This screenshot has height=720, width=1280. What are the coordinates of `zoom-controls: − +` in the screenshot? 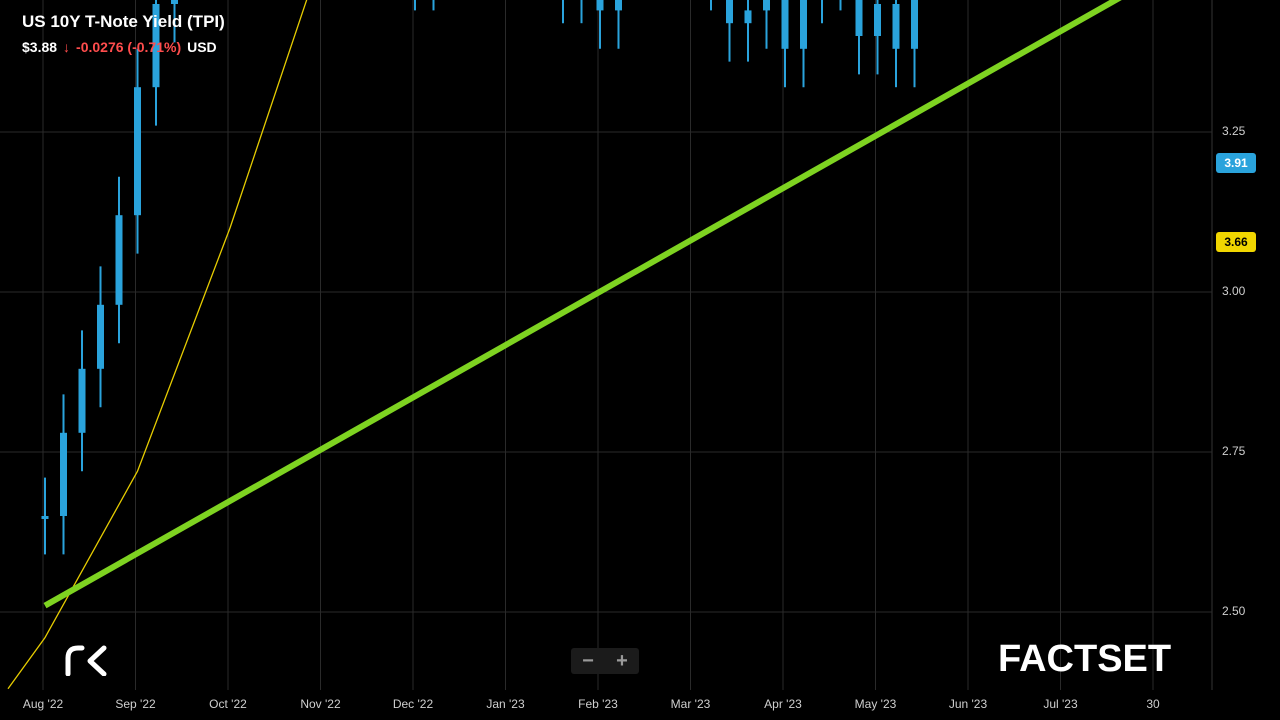 It's located at (605, 661).